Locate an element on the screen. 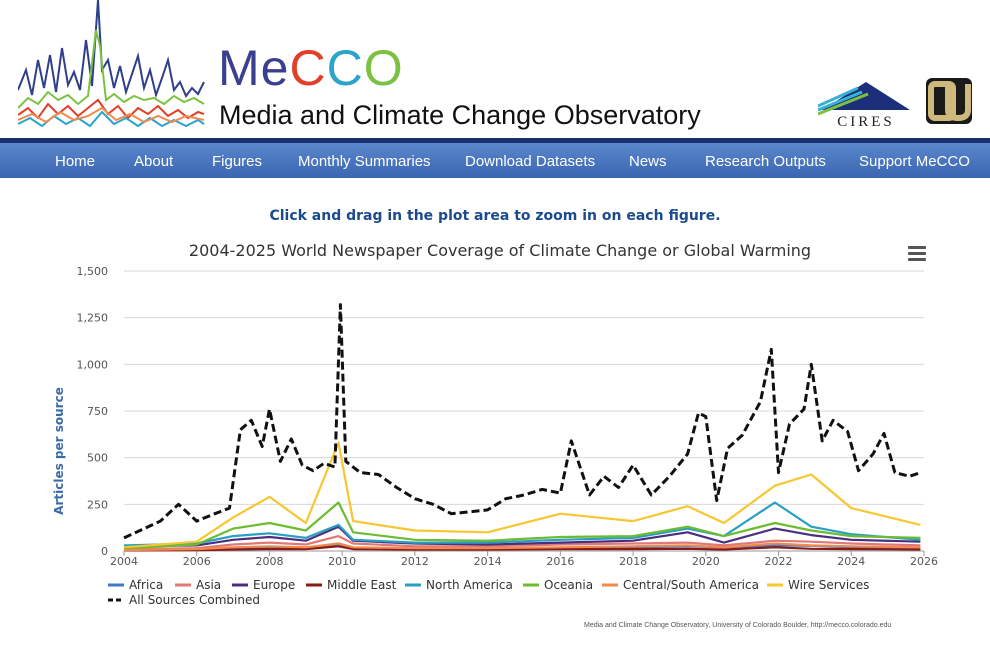 The height and width of the screenshot is (653, 990). series-line-middle-east is located at coordinates (522, 548).